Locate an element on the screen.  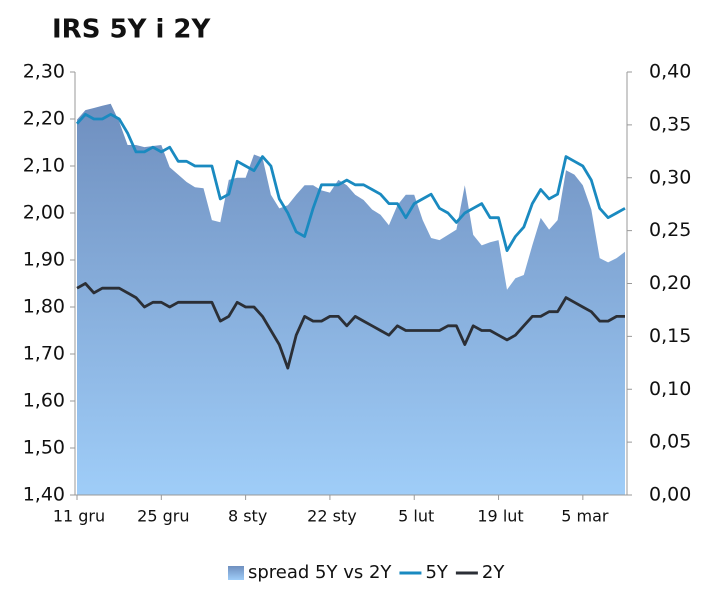
y2-tick-label: 0,40 is located at coordinates (670, 72).